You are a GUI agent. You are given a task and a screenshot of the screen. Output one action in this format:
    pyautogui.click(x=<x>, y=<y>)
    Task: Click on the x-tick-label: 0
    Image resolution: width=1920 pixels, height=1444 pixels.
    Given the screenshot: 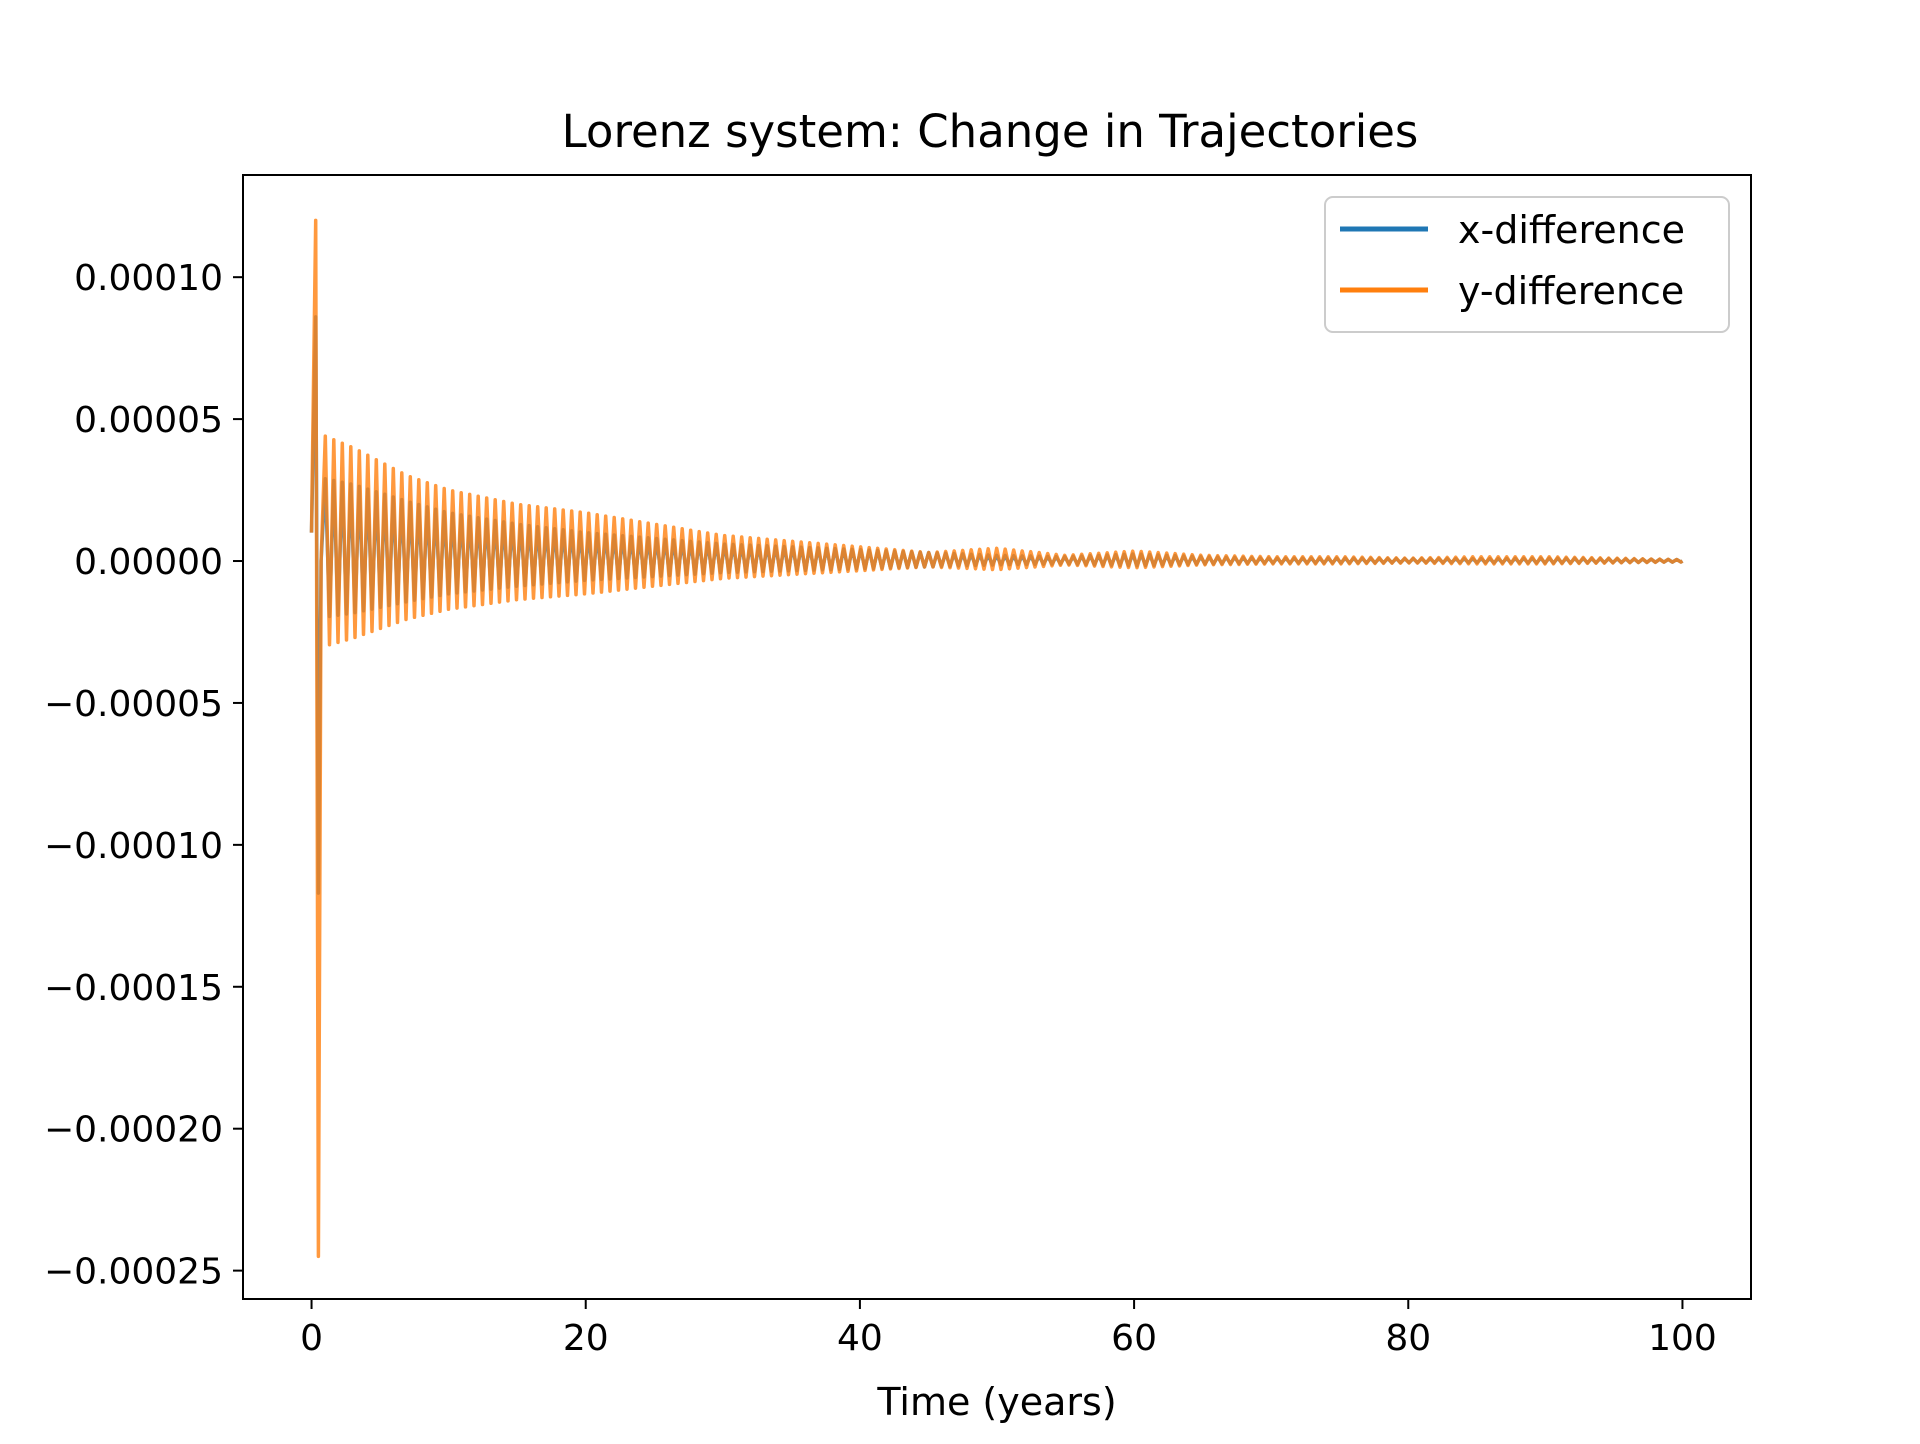 What is the action you would take?
    pyautogui.click(x=311, y=1338)
    